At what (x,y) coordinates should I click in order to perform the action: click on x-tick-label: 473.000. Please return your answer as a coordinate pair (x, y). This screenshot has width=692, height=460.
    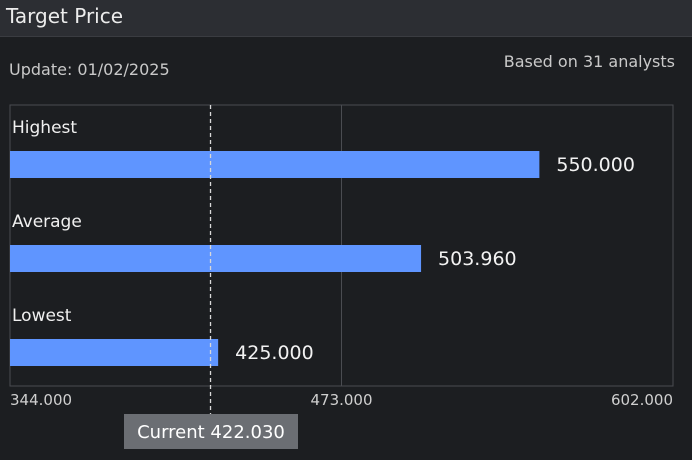
    Looking at the image, I should click on (341, 400).